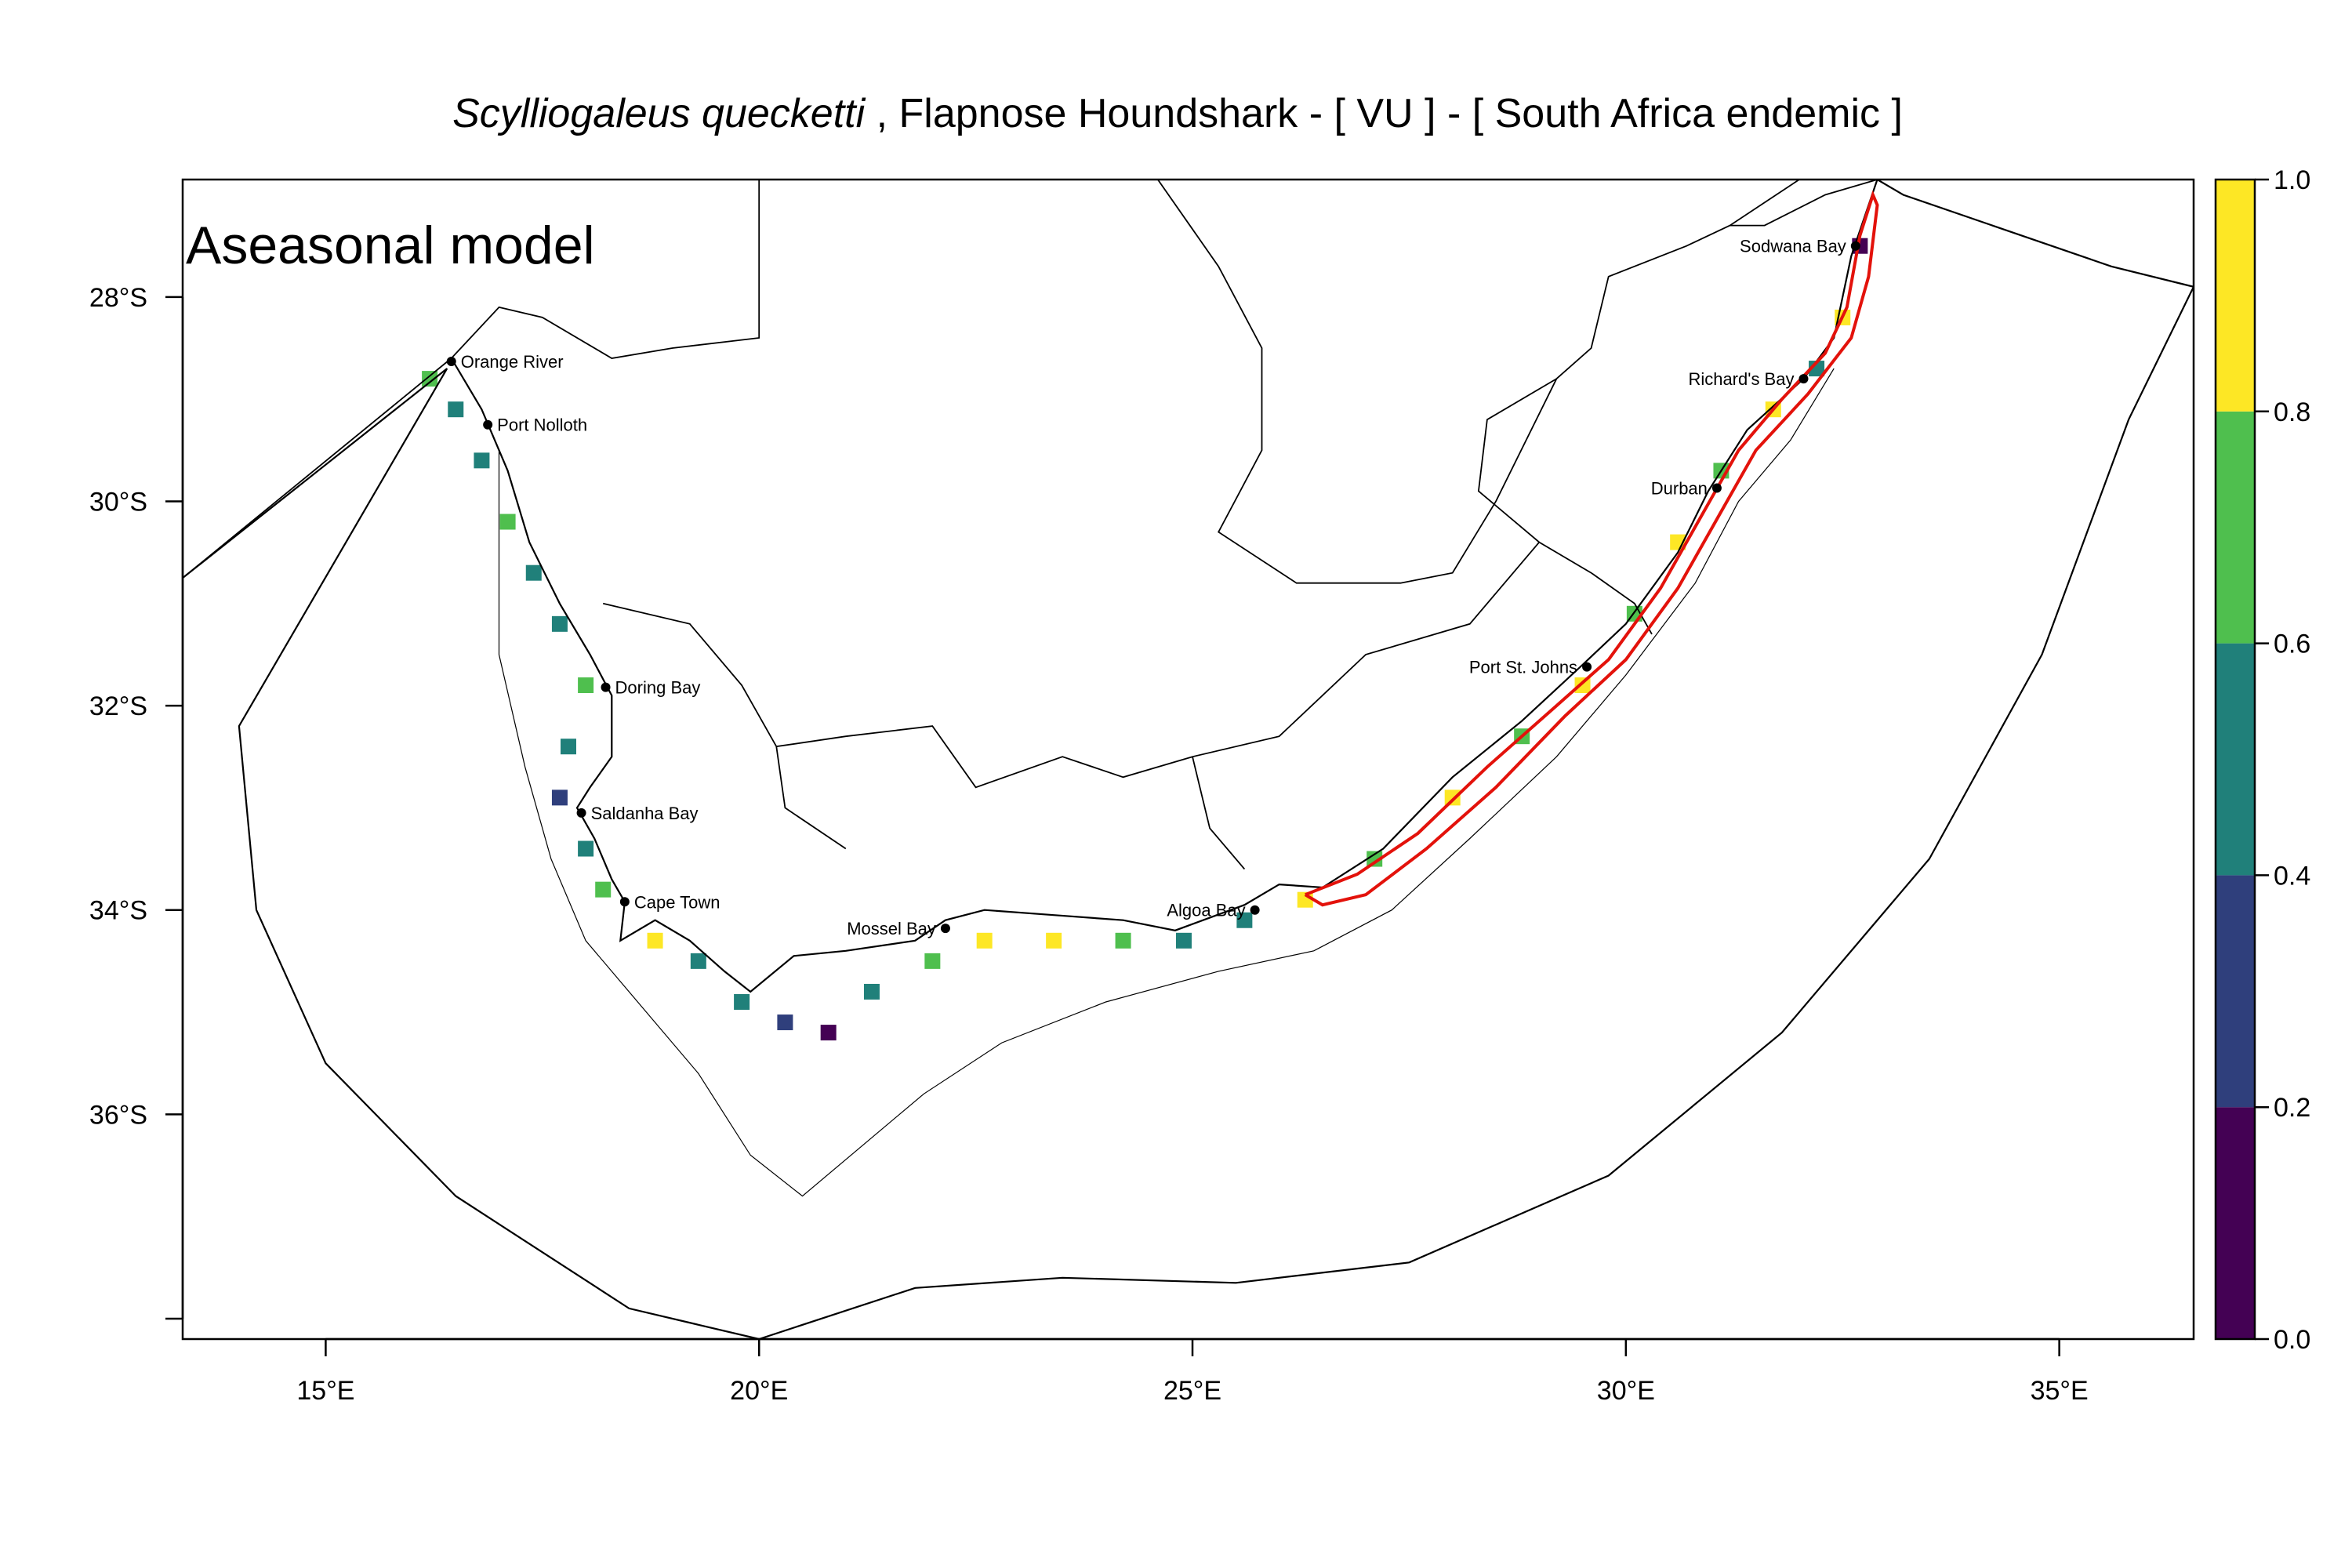  Describe the element at coordinates (2292, 180) in the screenshot. I see `colorbar-label-5: 1.0` at that location.